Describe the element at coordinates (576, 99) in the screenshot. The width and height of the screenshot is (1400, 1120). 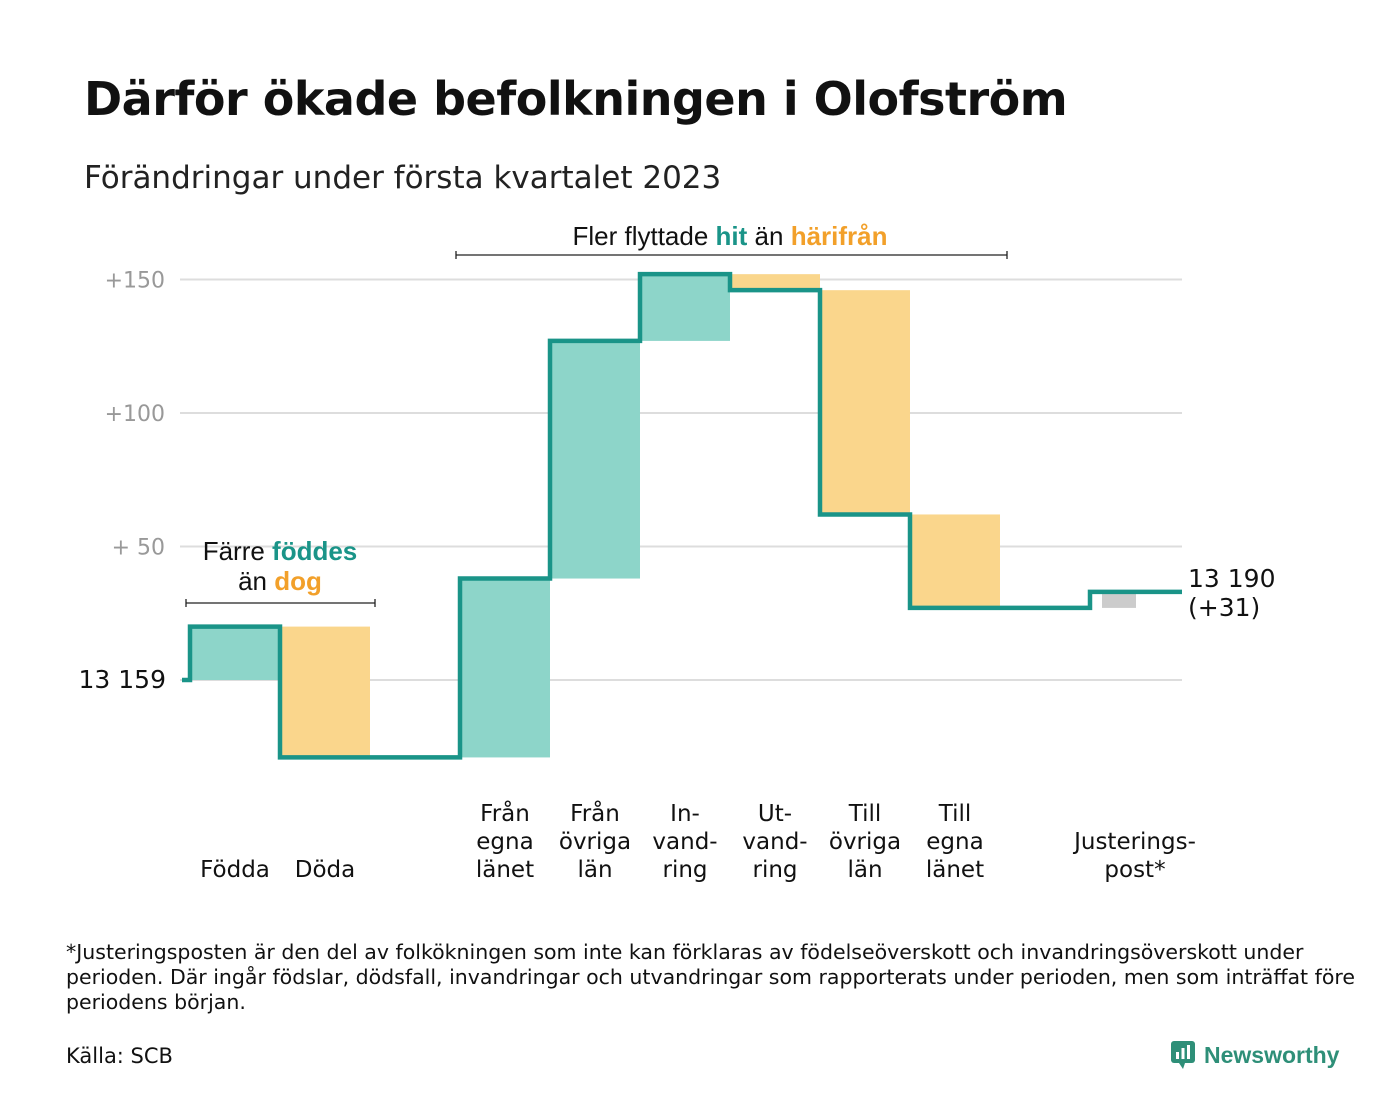
I see `chart-title: Därför ökade befolkningen i Olofström` at that location.